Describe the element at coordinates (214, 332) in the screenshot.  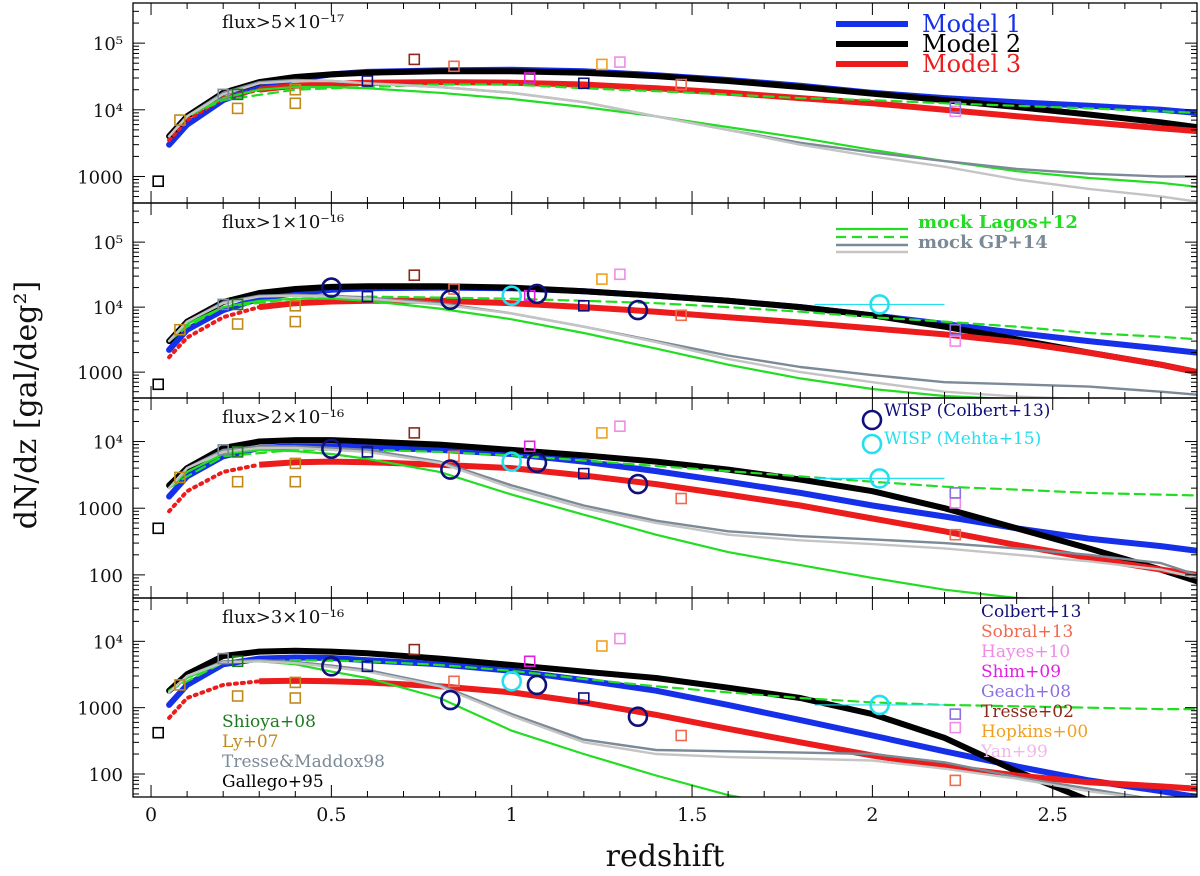
I see `series-model-3-lowz` at that location.